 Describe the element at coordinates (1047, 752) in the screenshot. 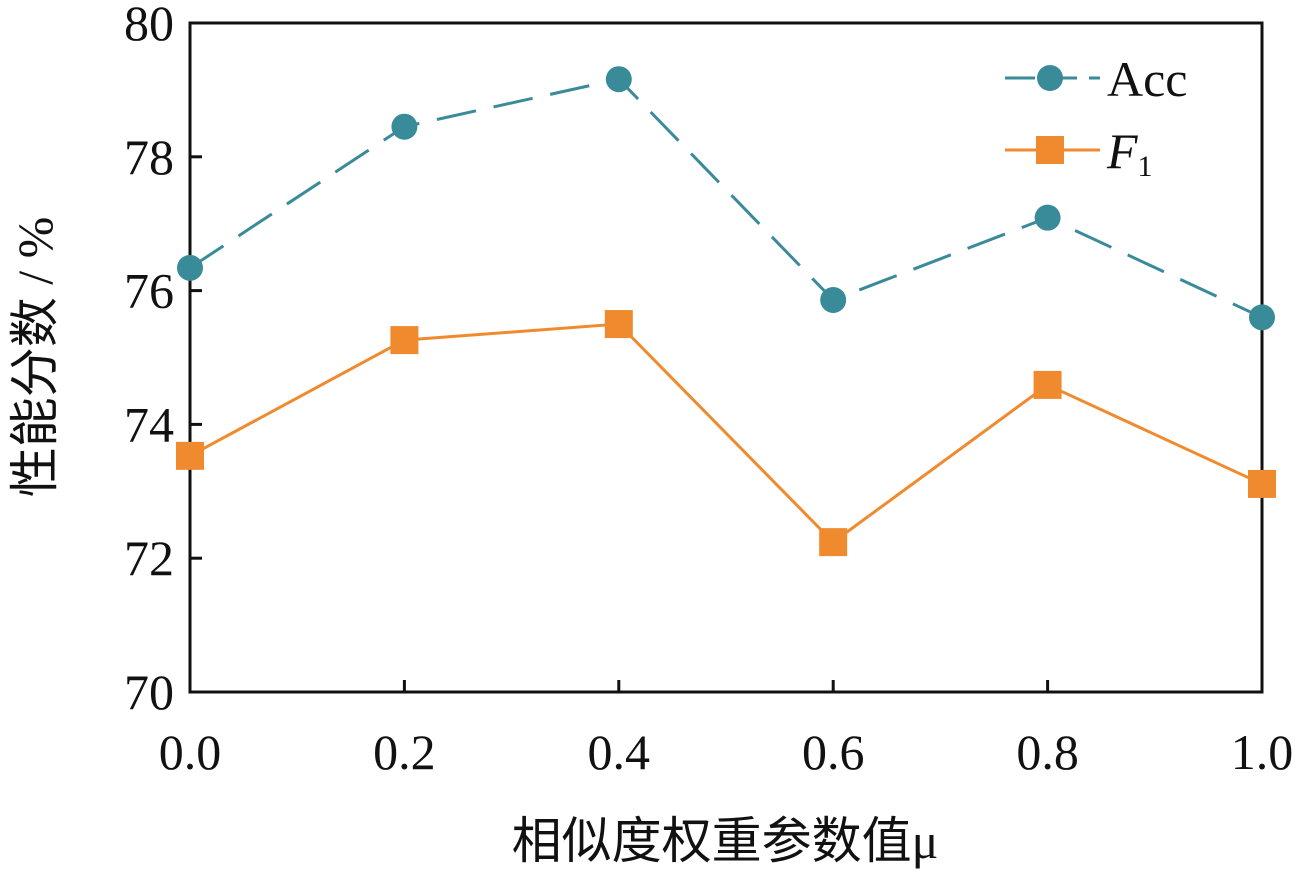

I see `x-tick-label: 0.8` at that location.